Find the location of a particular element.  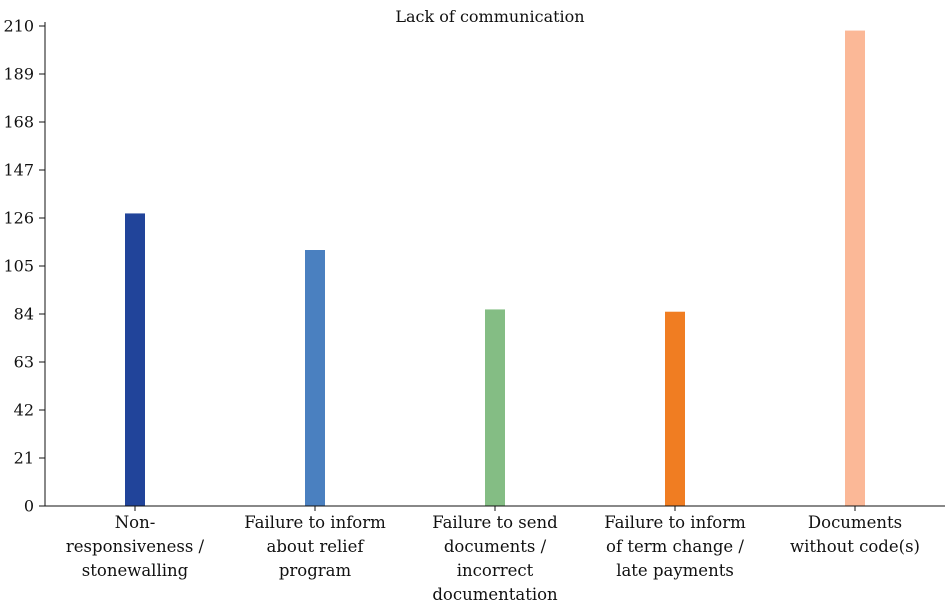

y-tick-label: 0 is located at coordinates (29, 506).